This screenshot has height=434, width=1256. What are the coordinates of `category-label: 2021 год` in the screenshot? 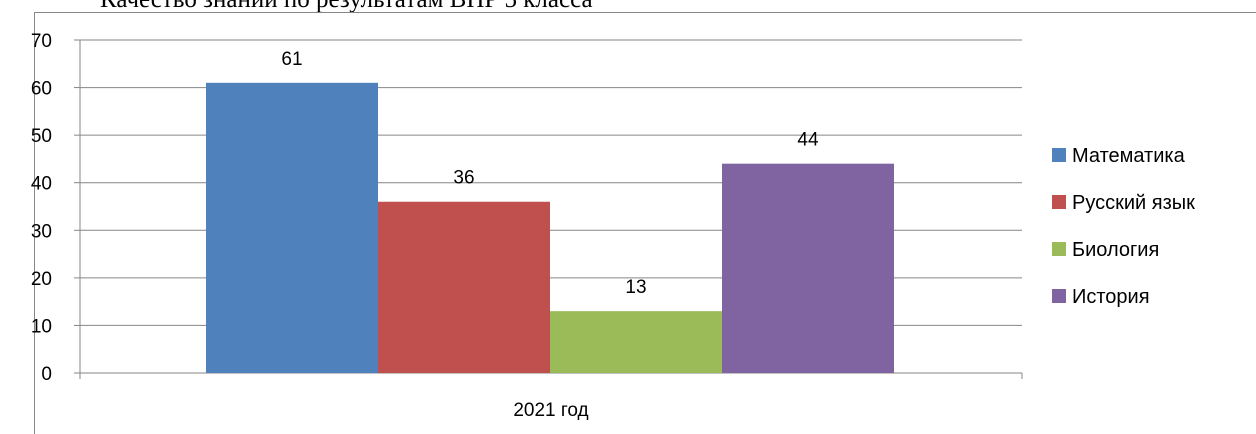 It's located at (550, 410).